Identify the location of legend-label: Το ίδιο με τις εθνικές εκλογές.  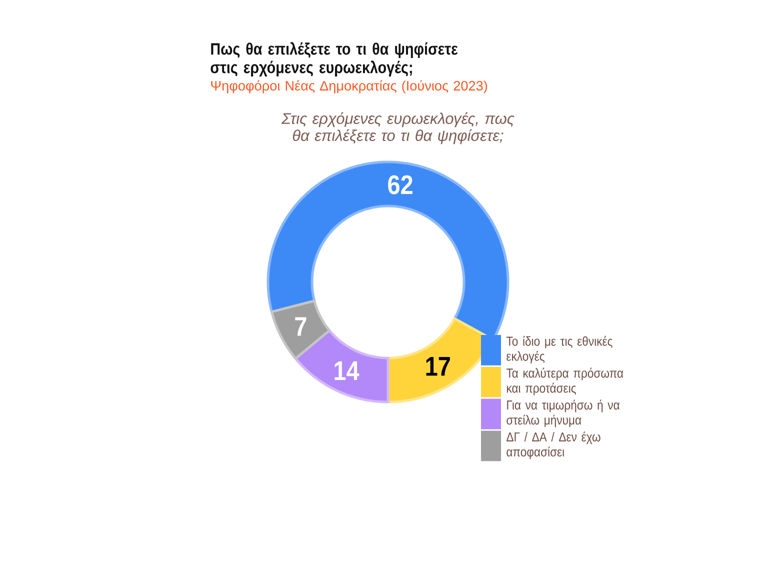
(559, 350).